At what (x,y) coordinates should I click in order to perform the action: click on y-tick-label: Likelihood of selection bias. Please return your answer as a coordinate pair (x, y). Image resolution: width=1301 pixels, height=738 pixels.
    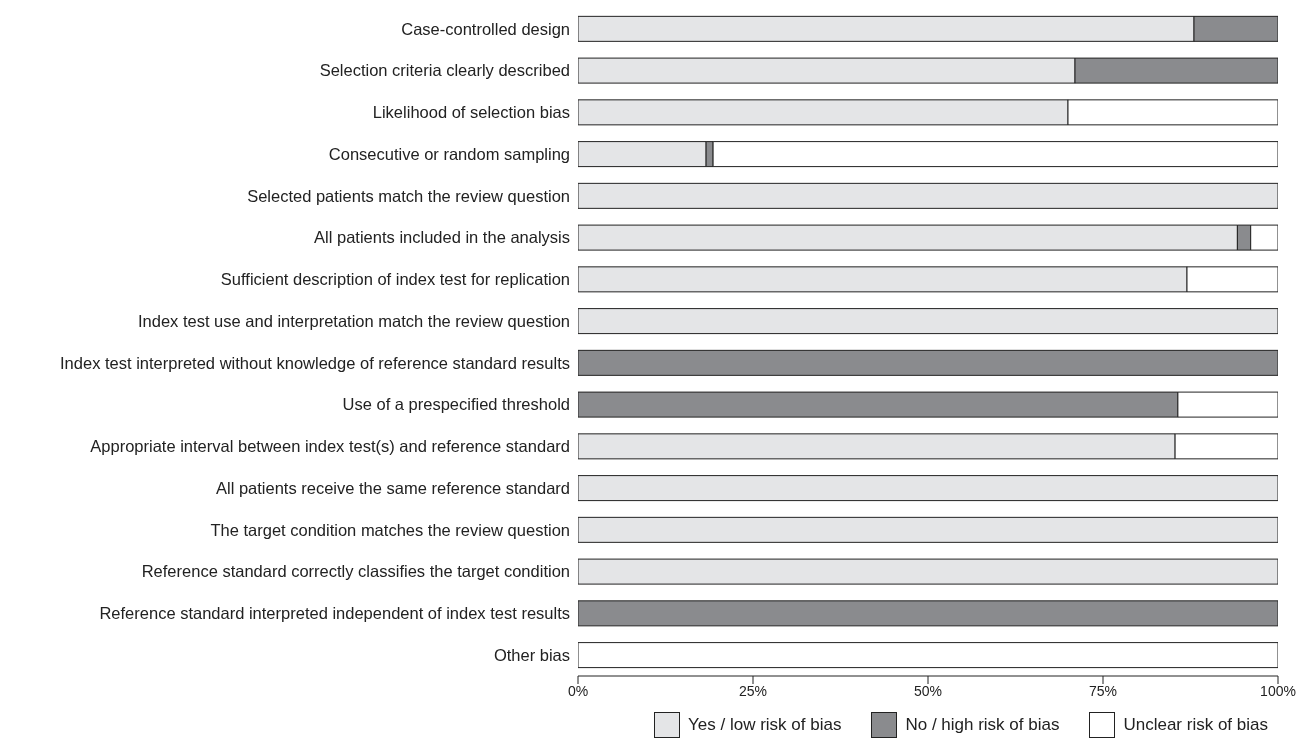
    Looking at the image, I should click on (471, 112).